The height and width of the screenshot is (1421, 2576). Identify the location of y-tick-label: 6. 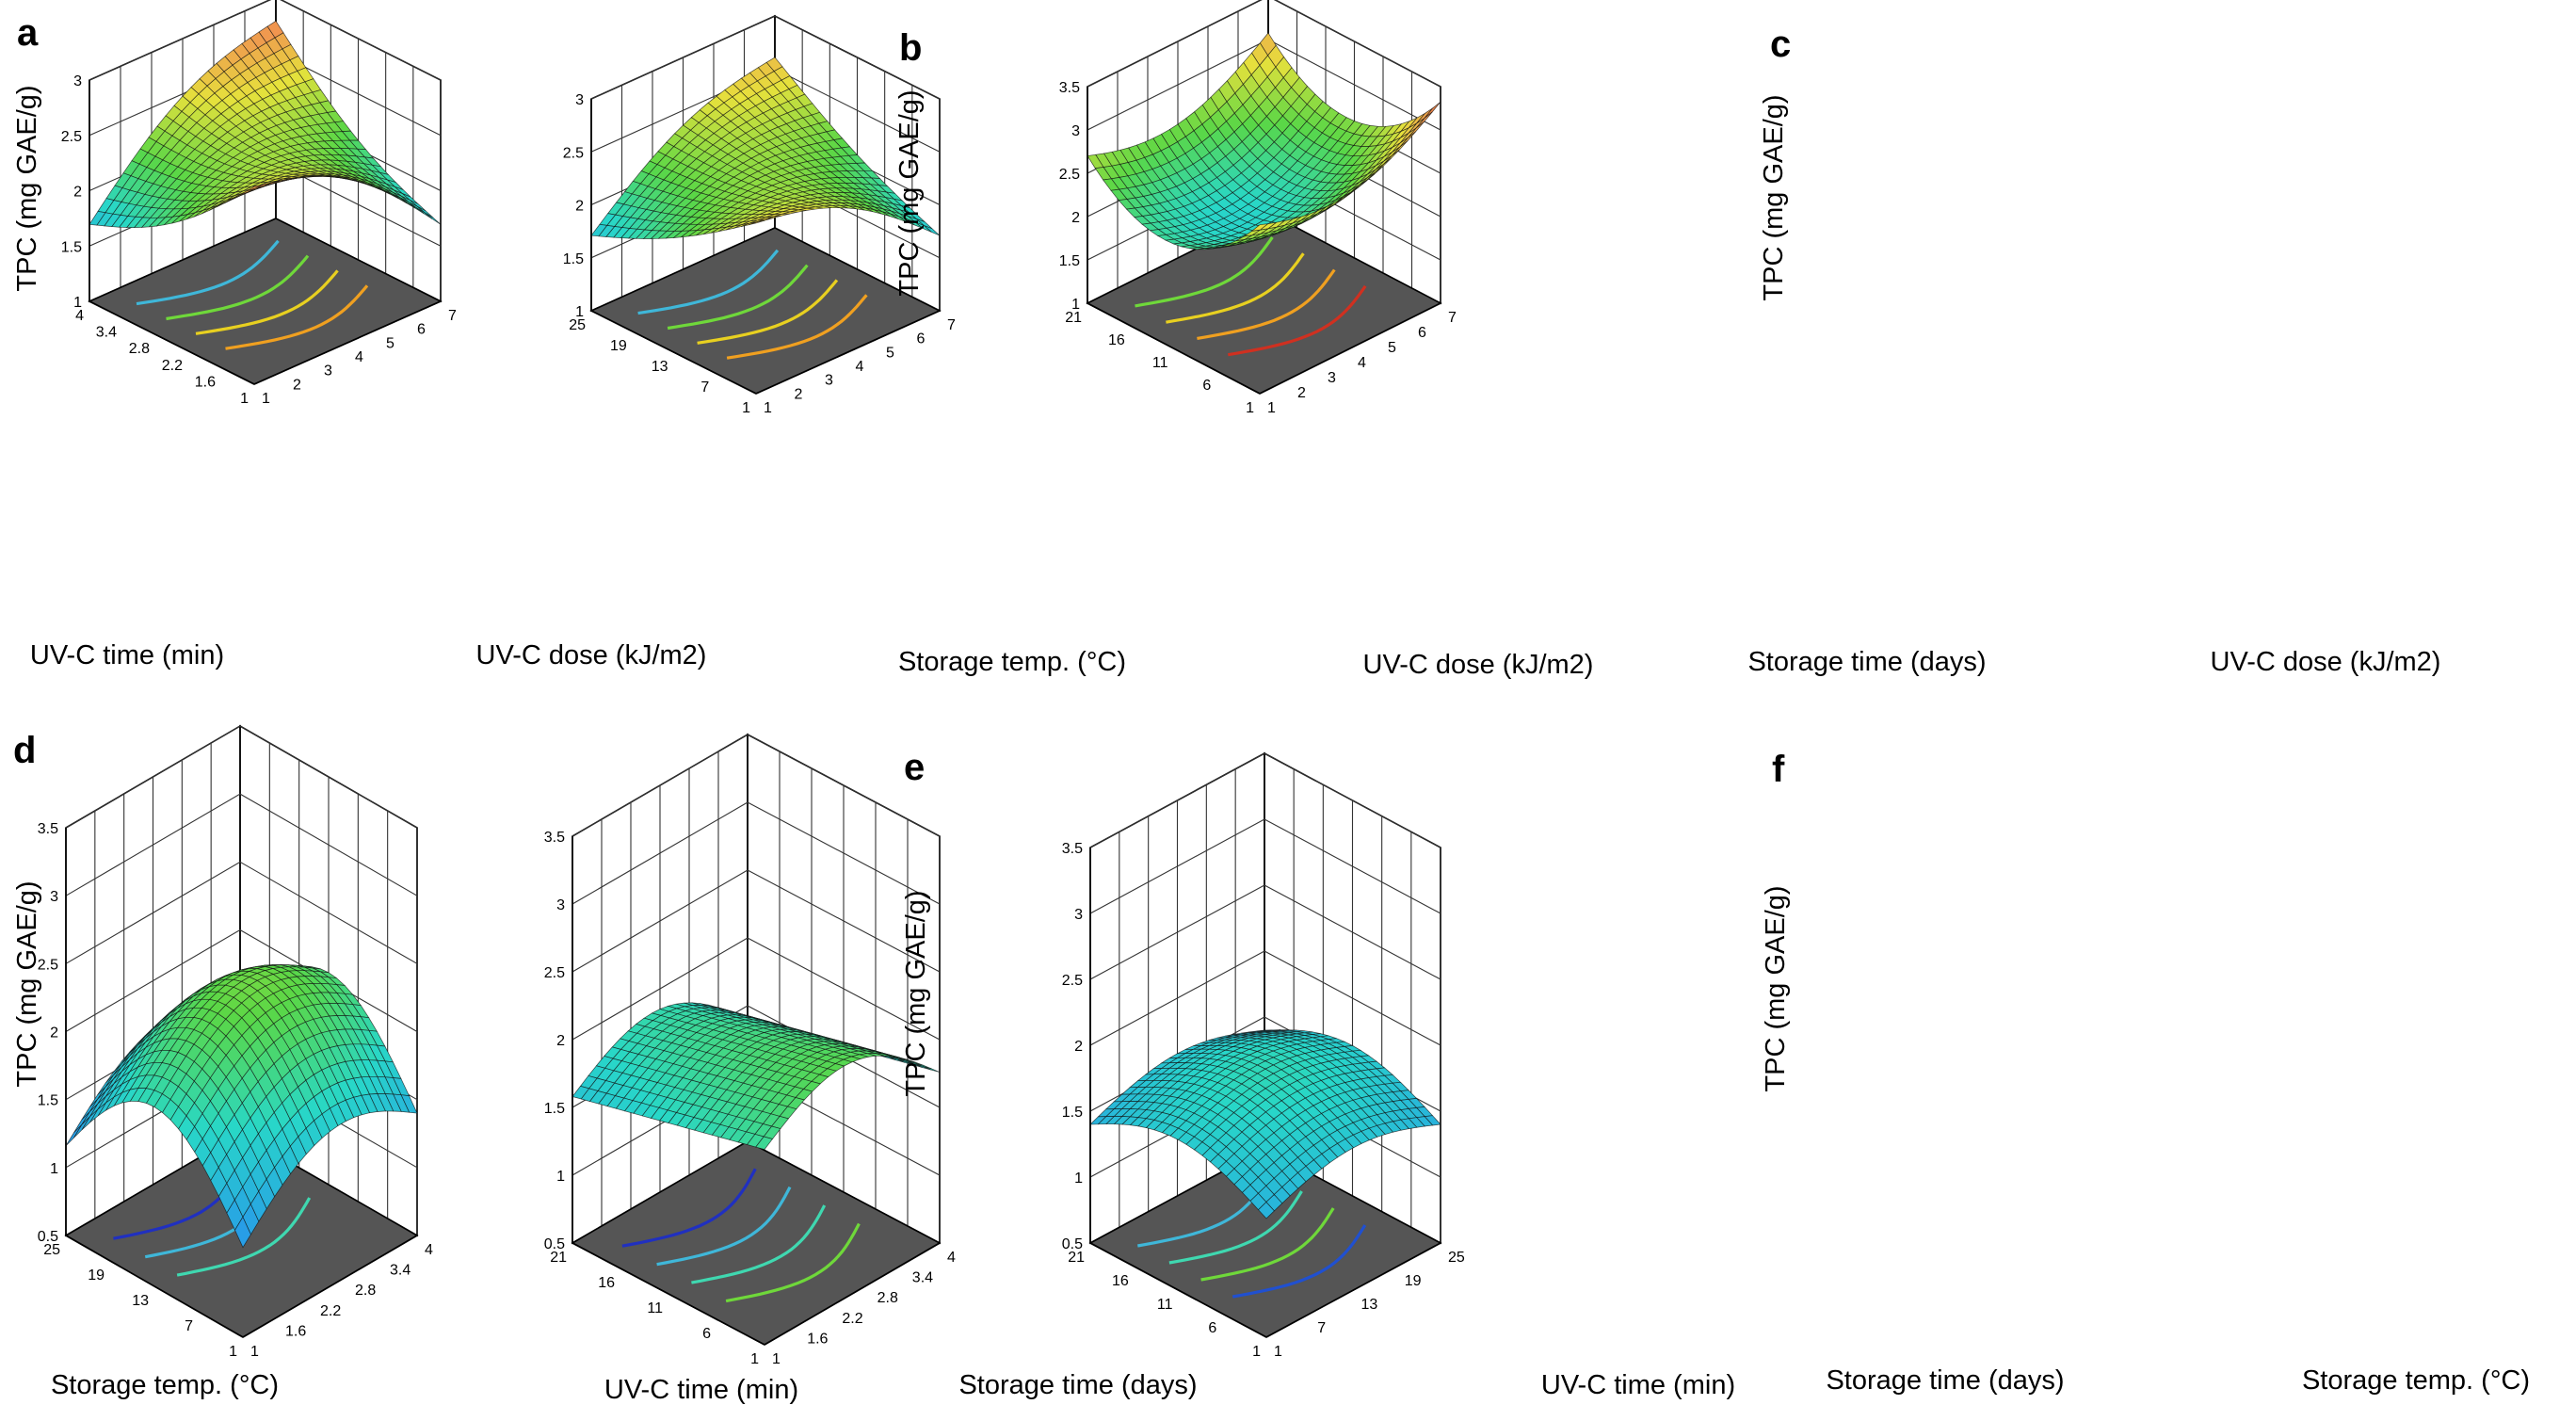
(706, 1334).